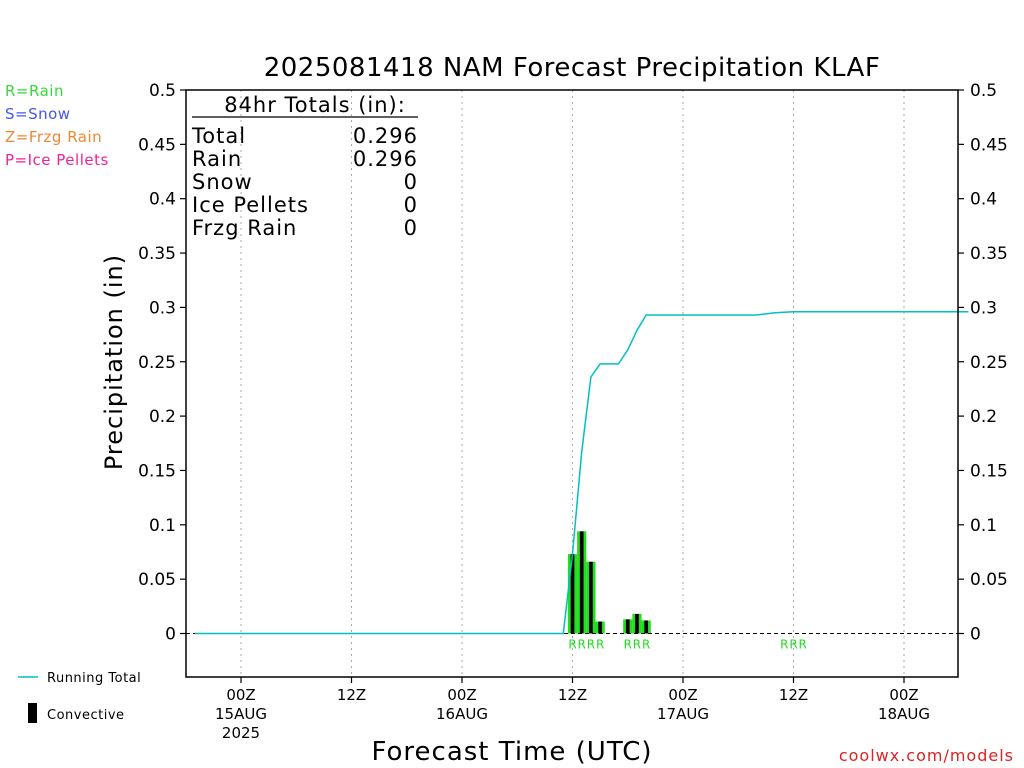 The image size is (1024, 768). Describe the element at coordinates (983, 526) in the screenshot. I see `y-tick-label-right: 0.1` at that location.